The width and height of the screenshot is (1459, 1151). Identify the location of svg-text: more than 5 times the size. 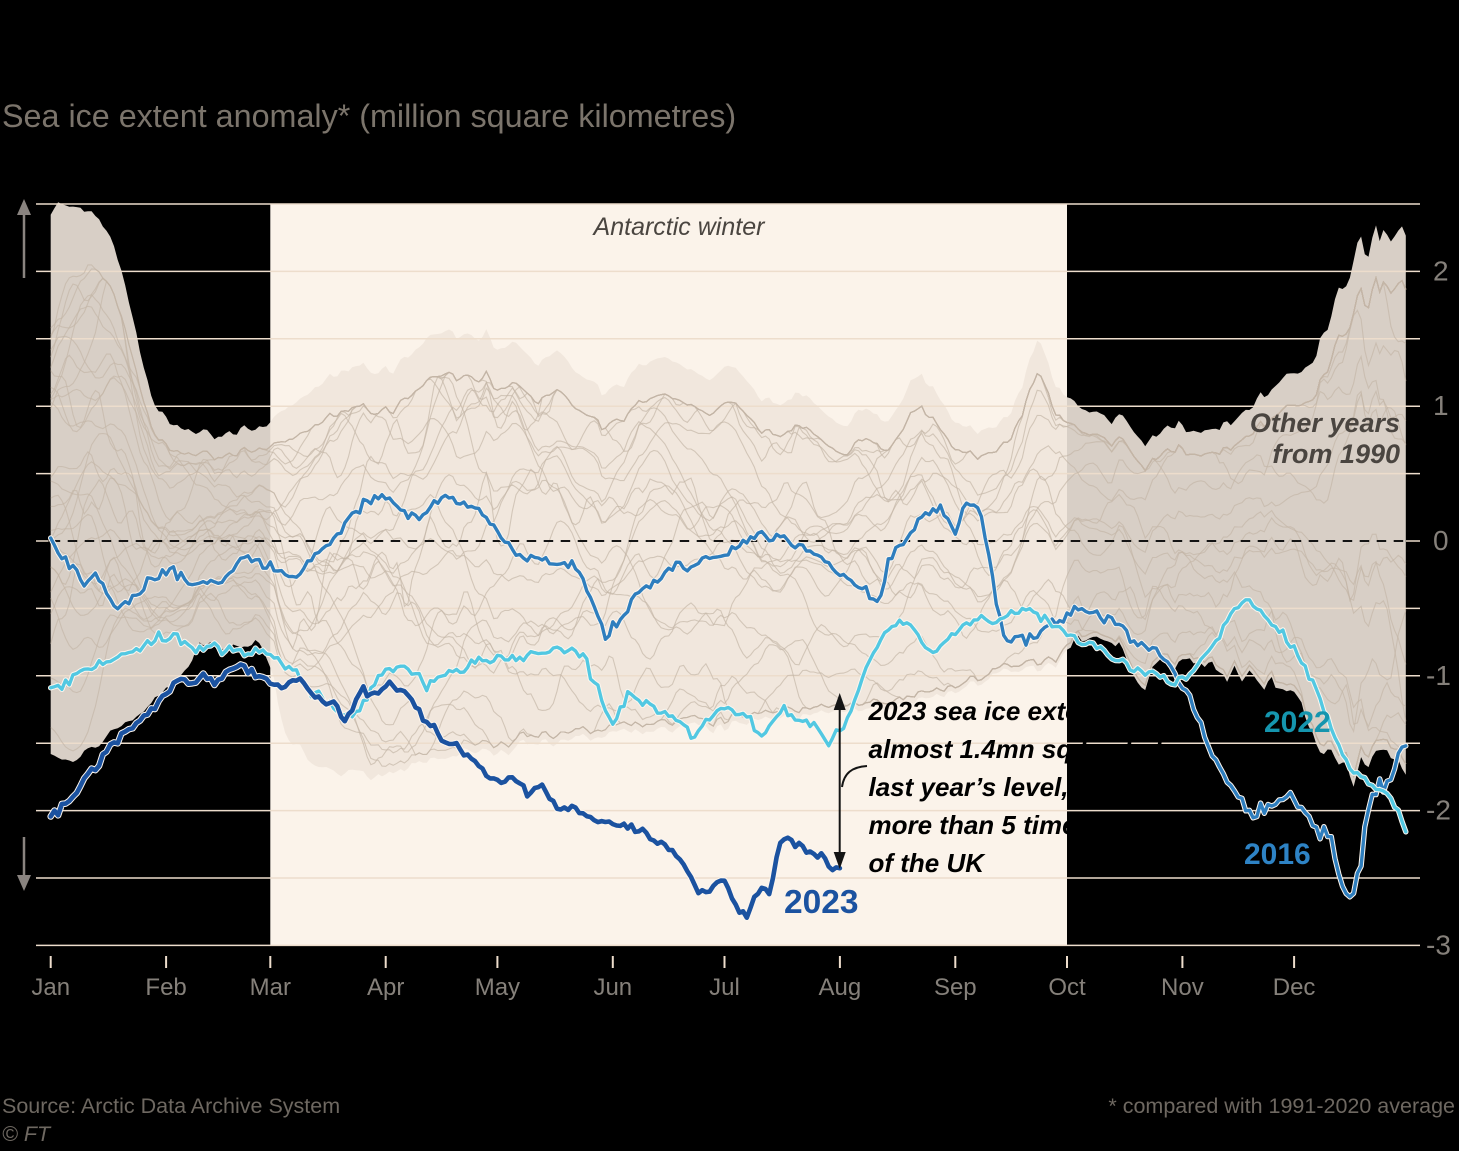
(1031, 825).